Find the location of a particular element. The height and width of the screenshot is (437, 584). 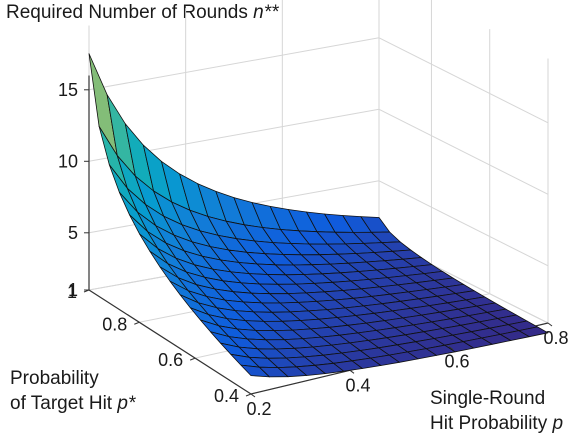

y-tick-label: 0.6 is located at coordinates (170, 360).